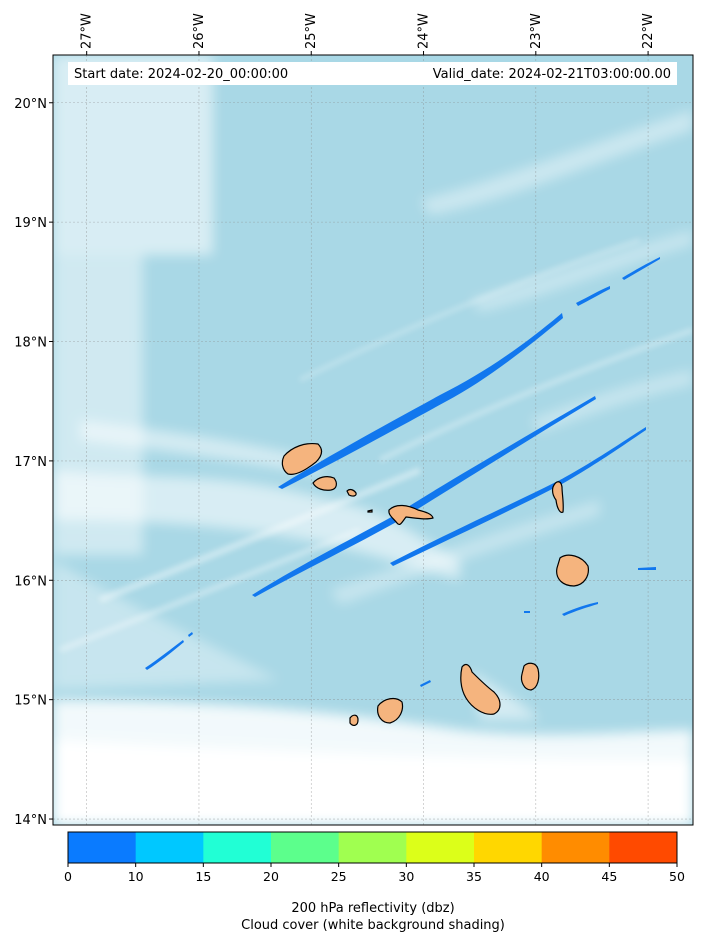 This screenshot has height=942, width=703. I want to click on island-sao-nicolau, so click(411, 515).